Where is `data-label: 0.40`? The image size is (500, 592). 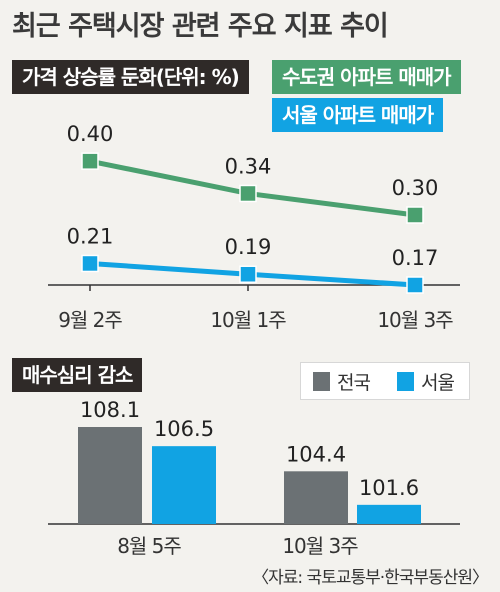 data-label: 0.40 is located at coordinates (90, 134).